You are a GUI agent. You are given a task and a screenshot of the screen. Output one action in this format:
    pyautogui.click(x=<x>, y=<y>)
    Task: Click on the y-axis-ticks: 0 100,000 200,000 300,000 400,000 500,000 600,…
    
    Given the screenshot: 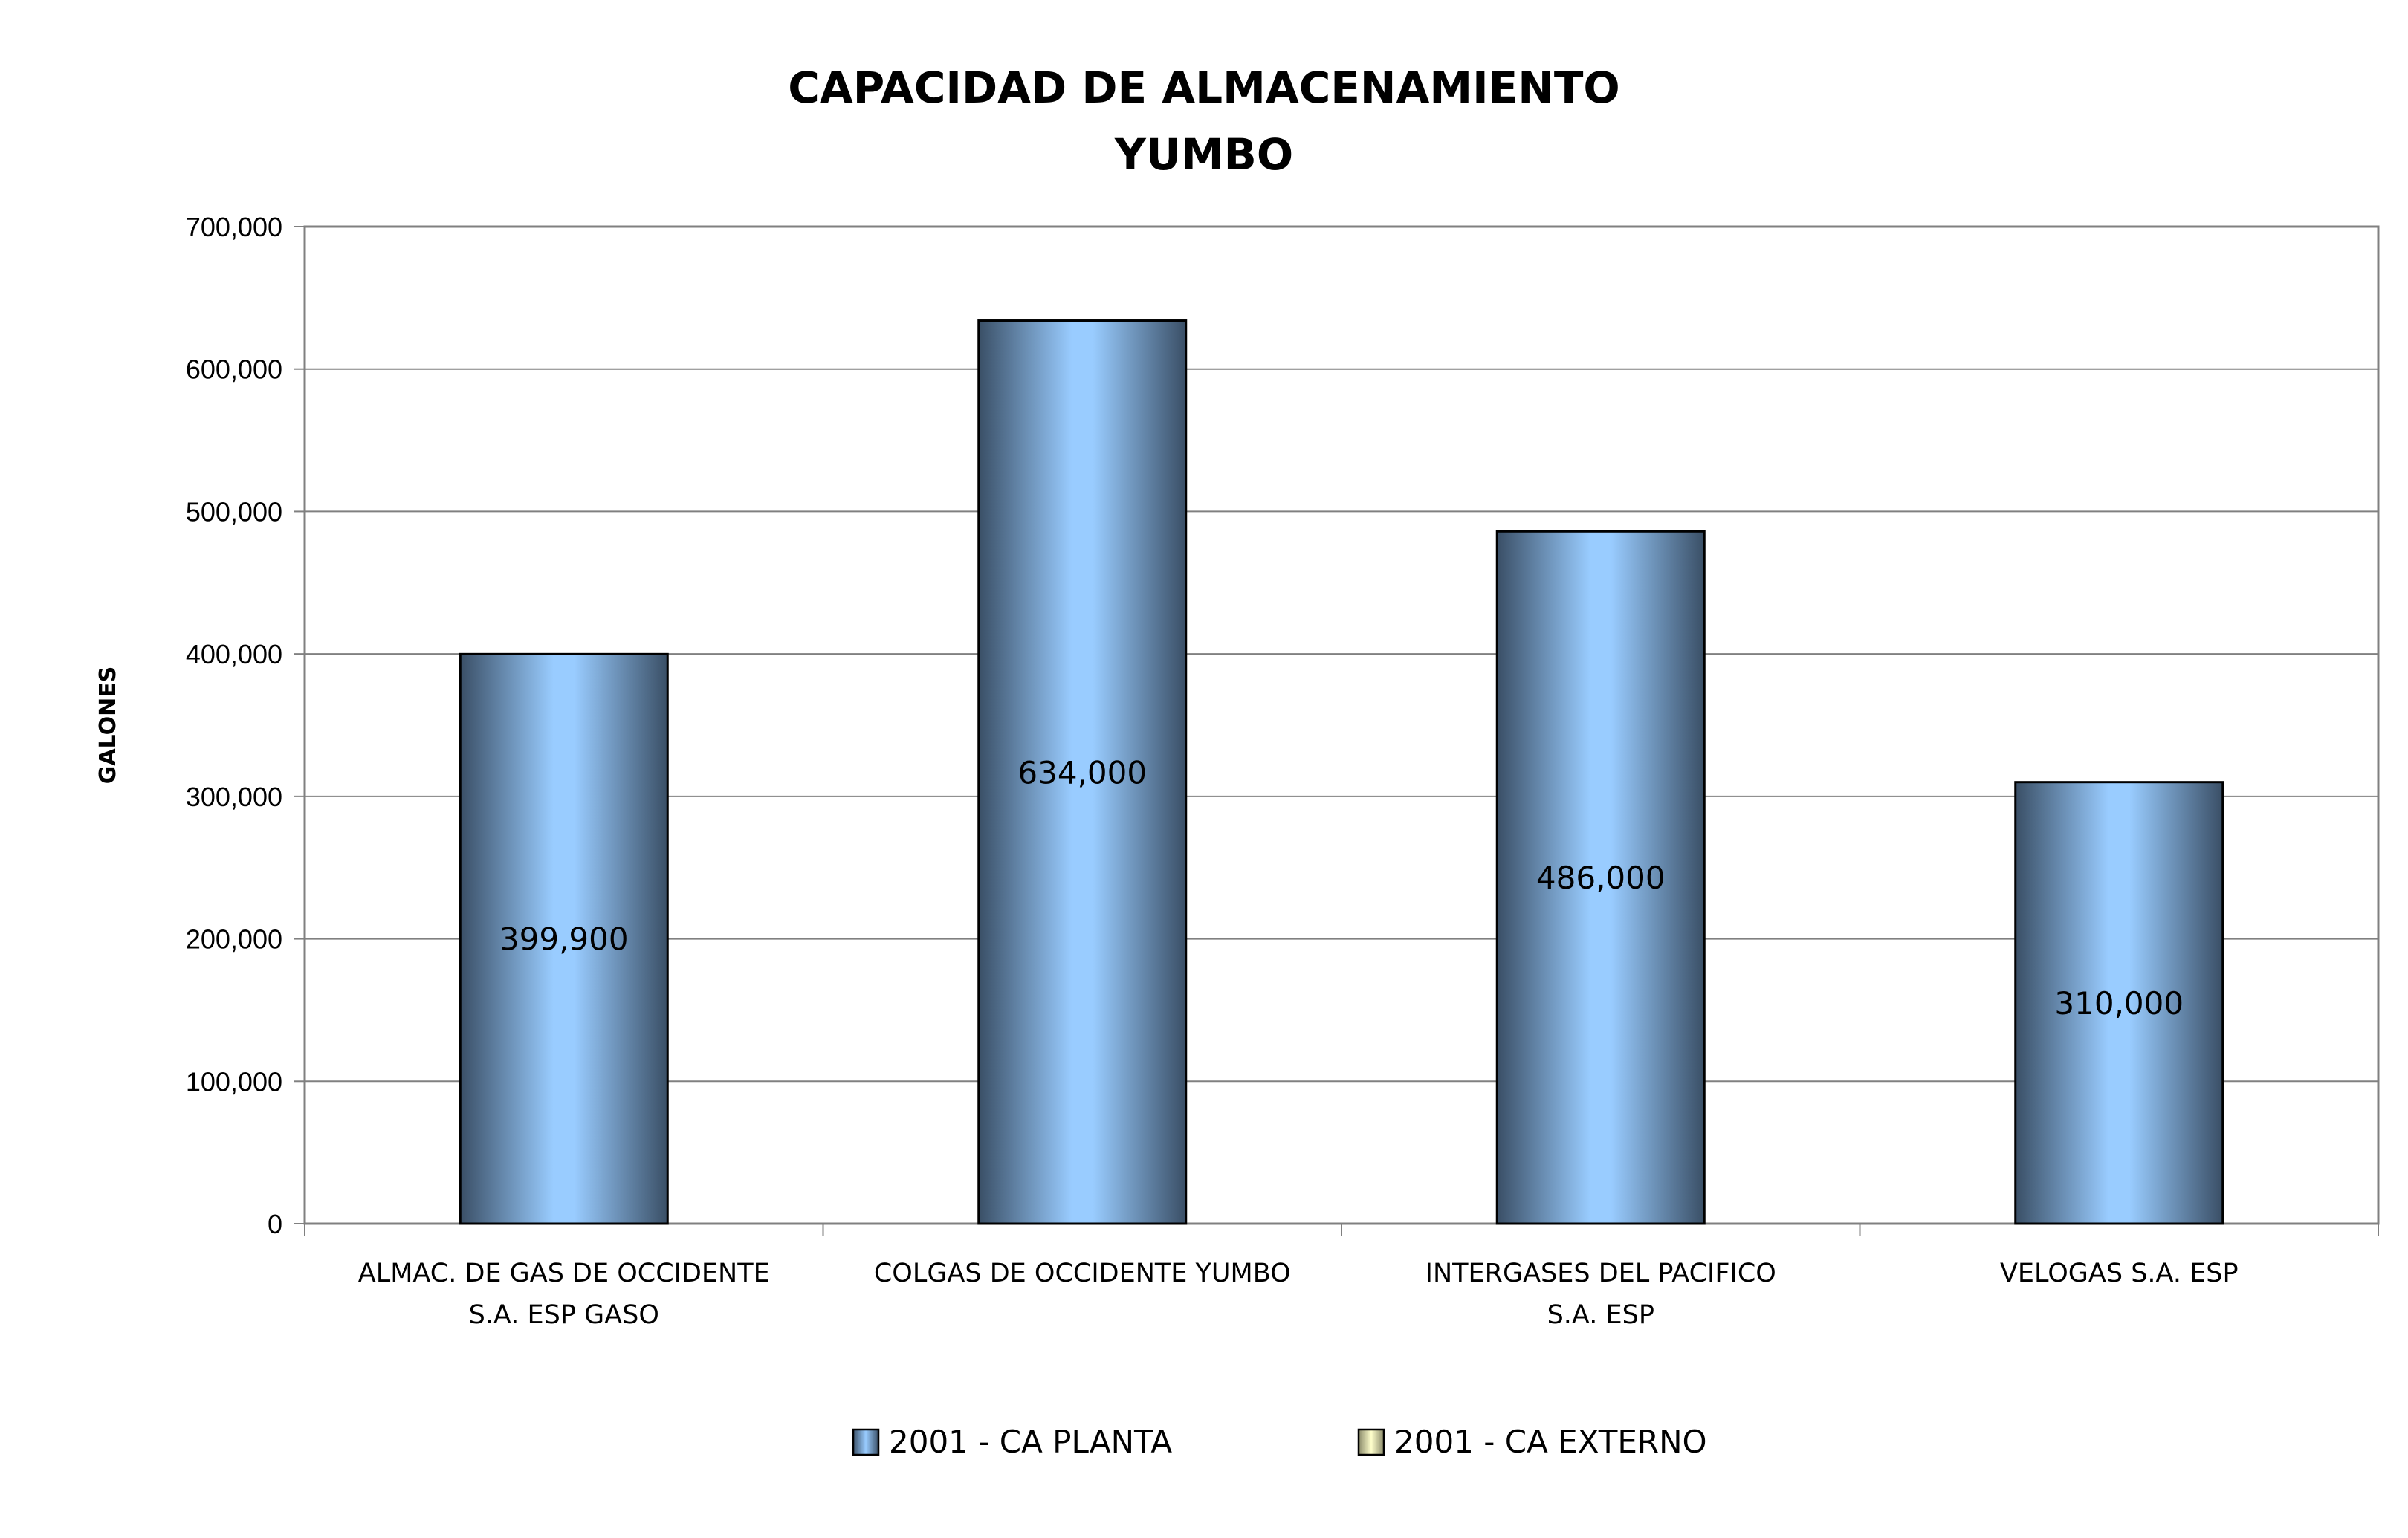 What is the action you would take?
    pyautogui.click(x=245, y=725)
    